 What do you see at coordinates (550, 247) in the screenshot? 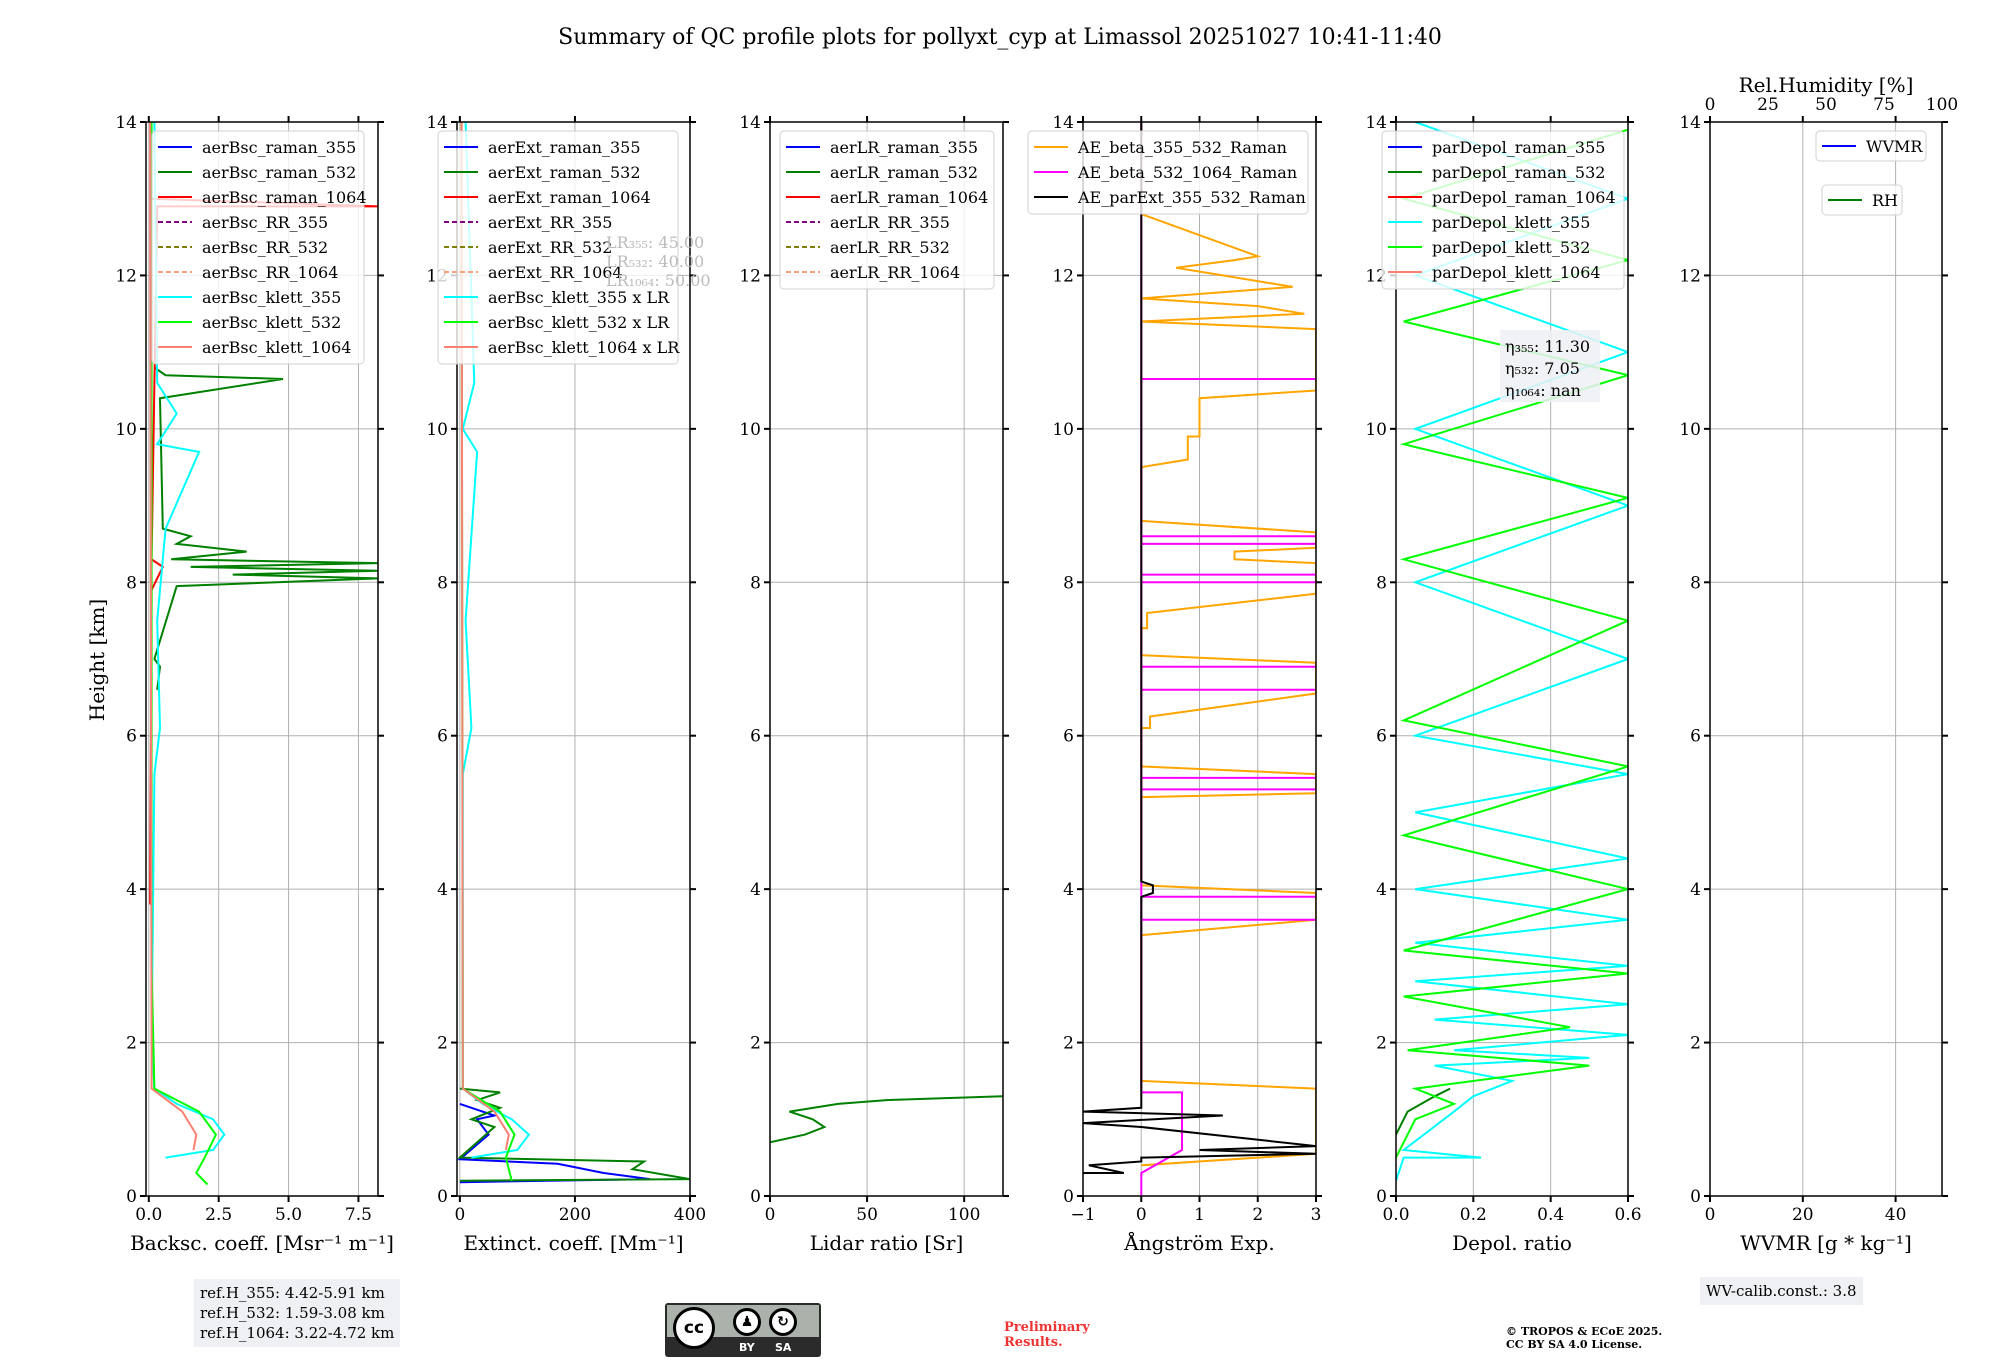
I see `legend-entry: aerExt_RR_532` at bounding box center [550, 247].